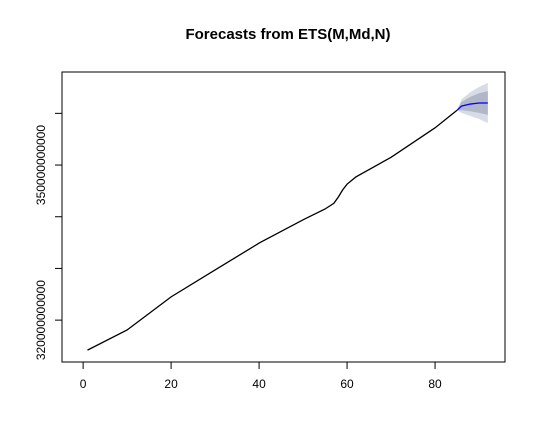  I want to click on x-tick-label: 40, so click(259, 384).